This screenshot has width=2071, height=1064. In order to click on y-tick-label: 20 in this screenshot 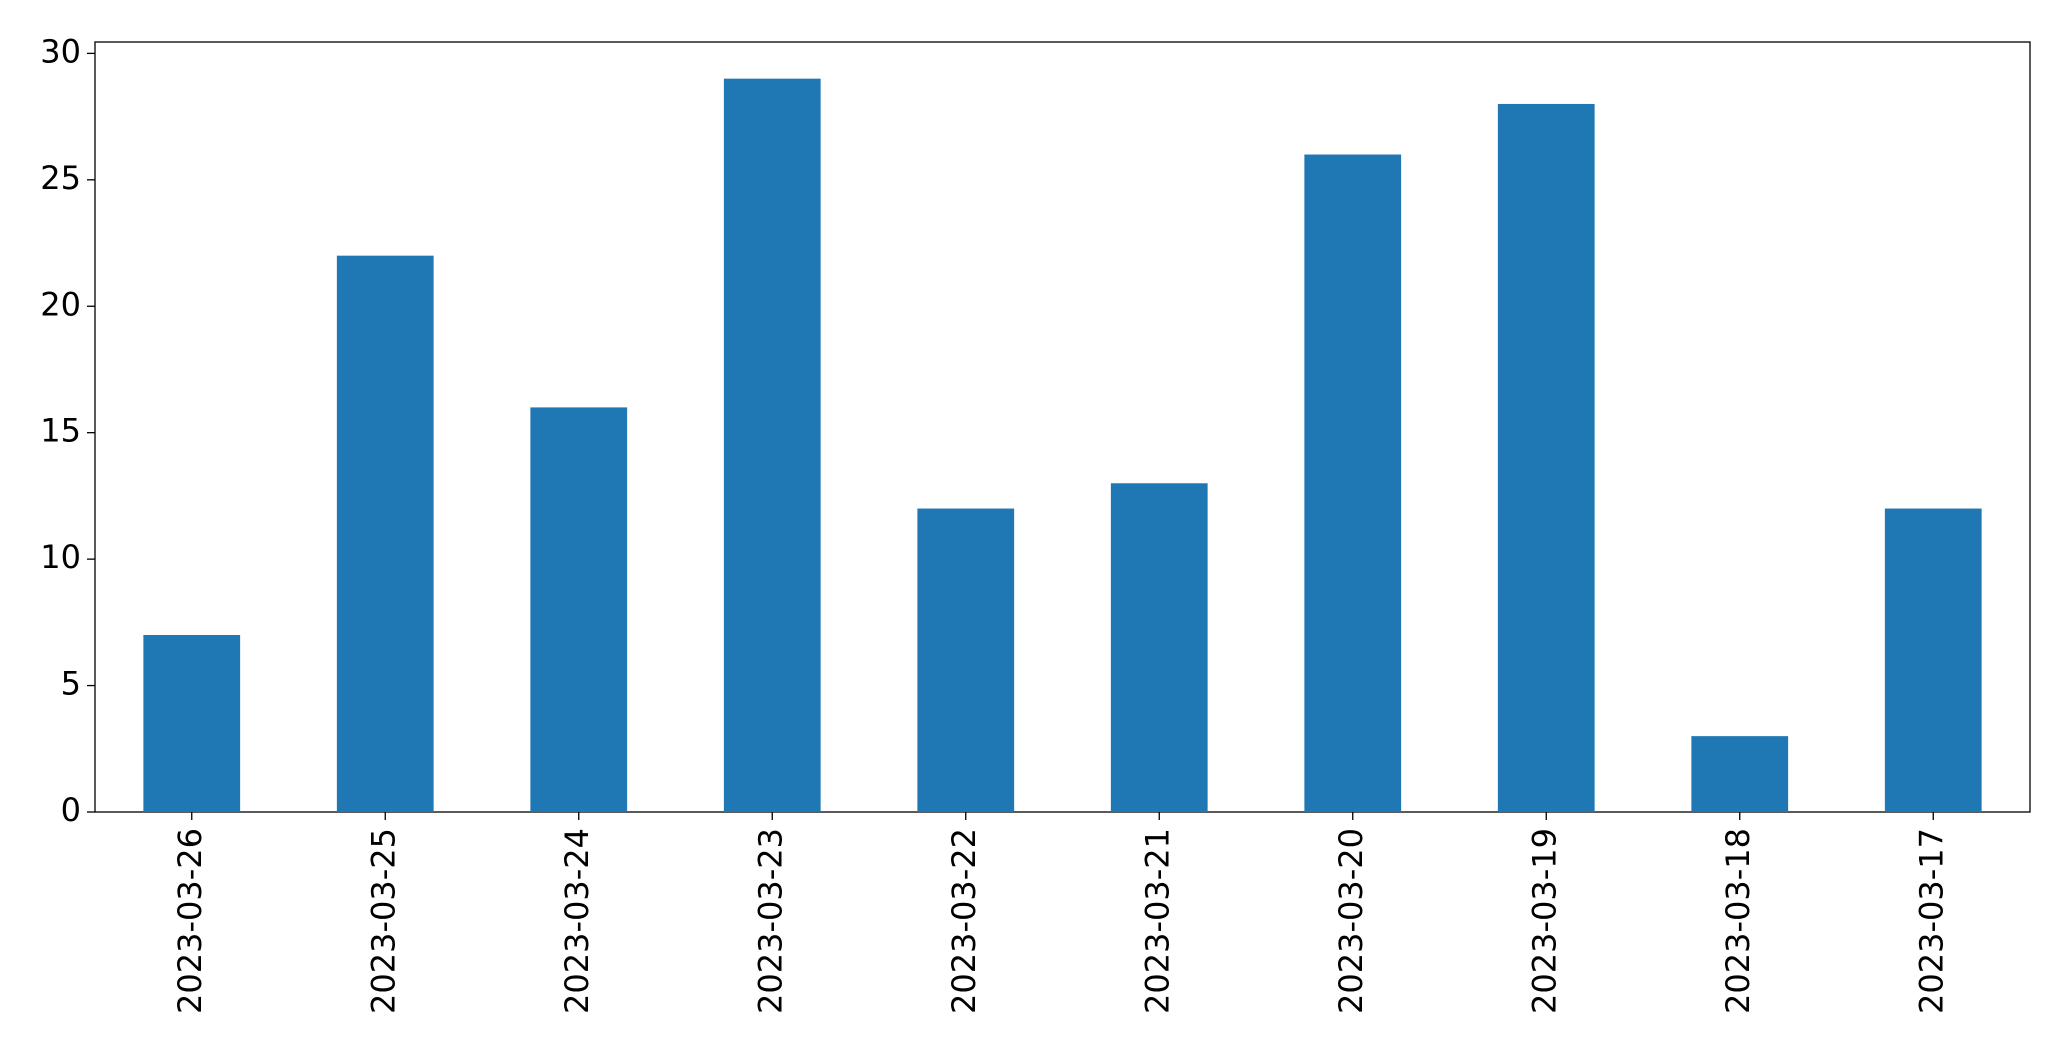, I will do `click(60, 304)`.